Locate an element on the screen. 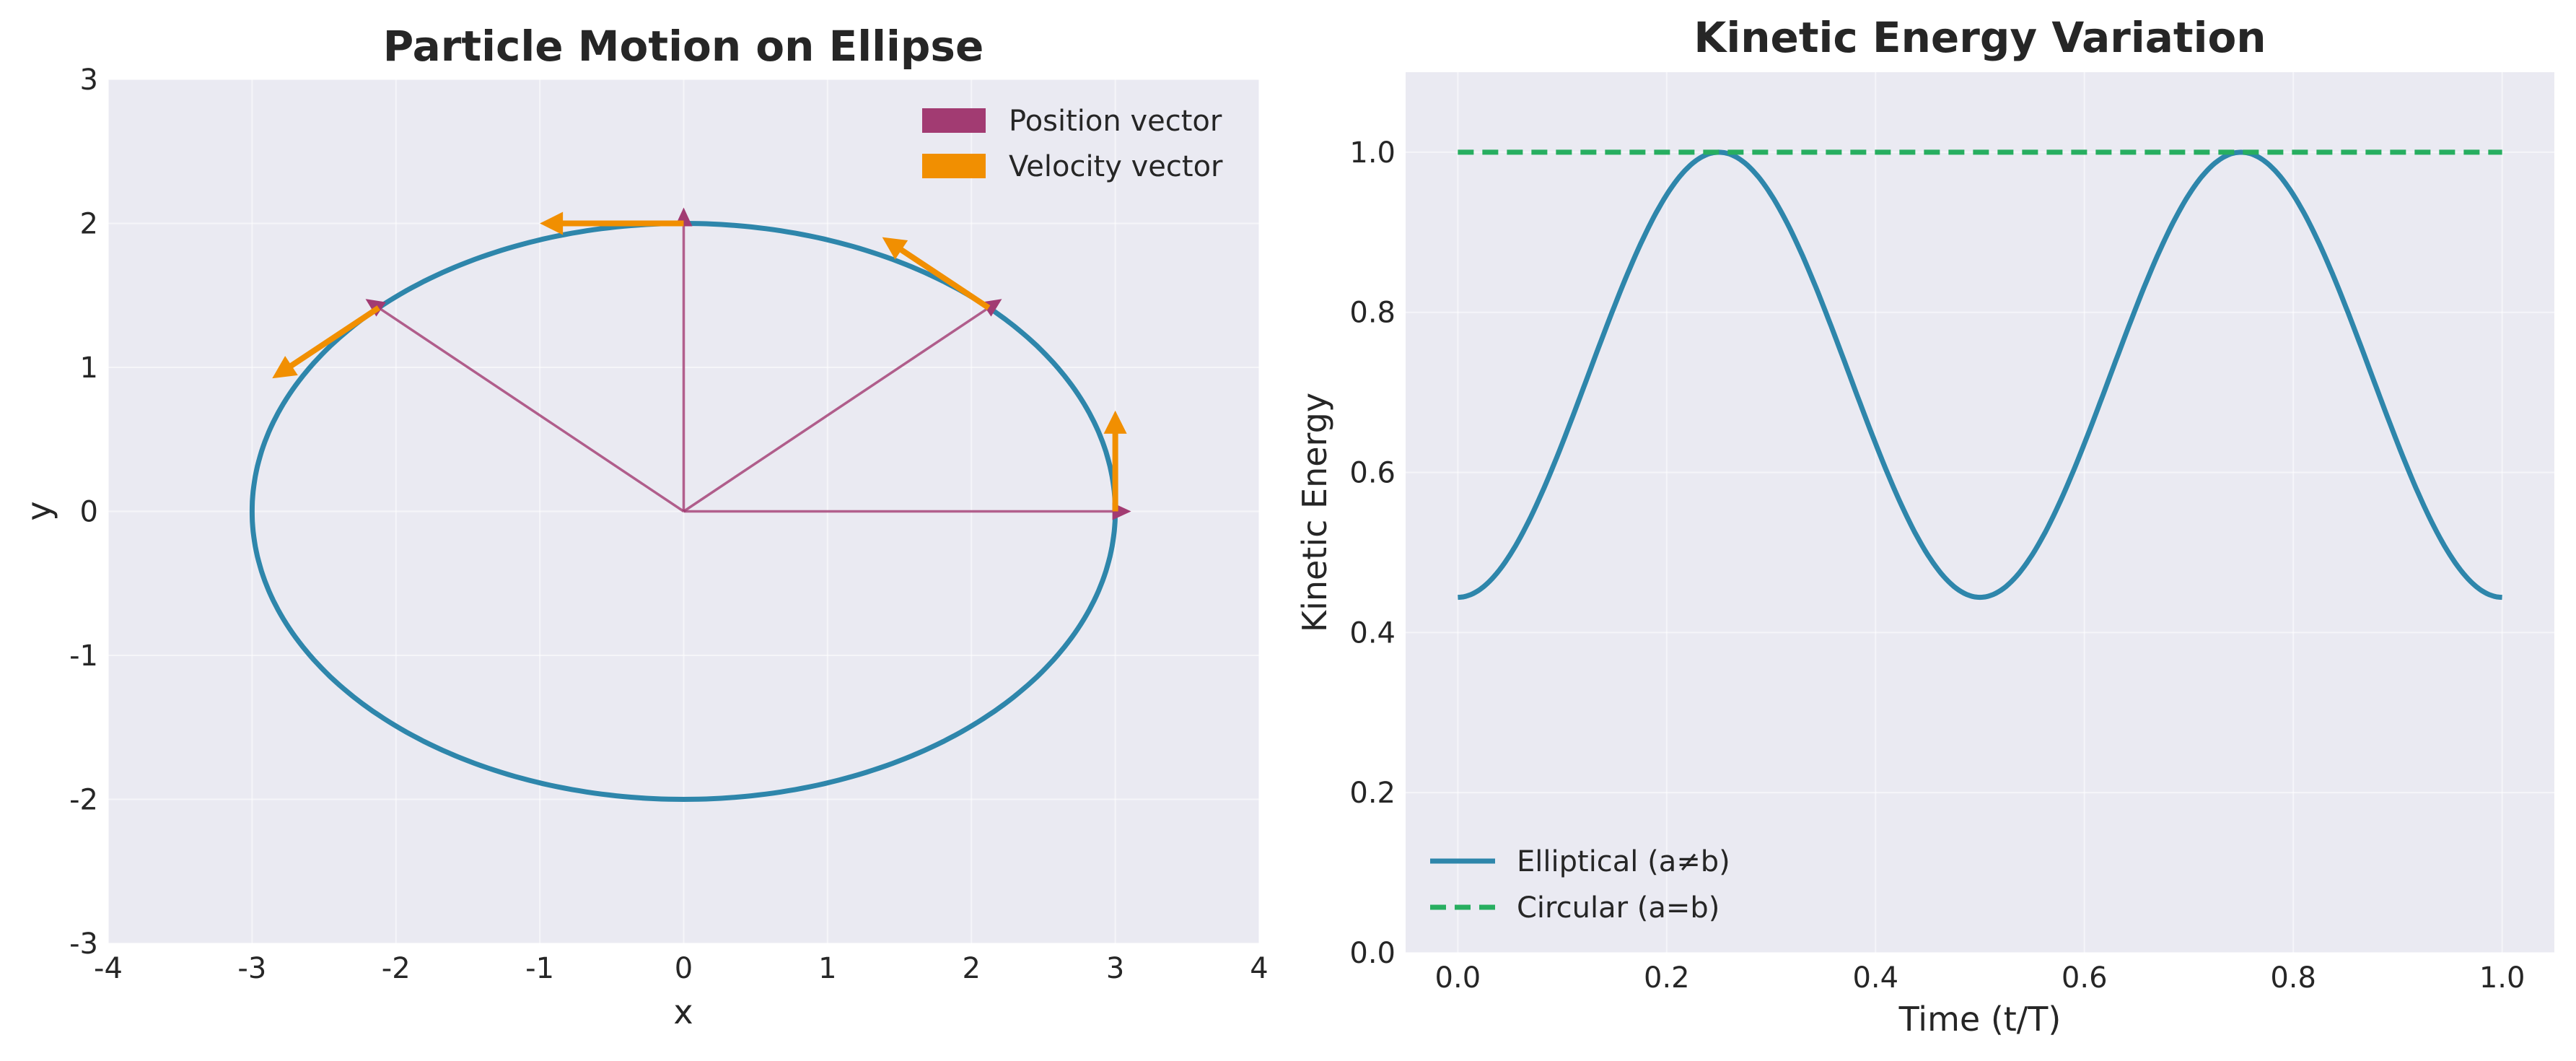  ellipse-x-axis-label: x is located at coordinates (683, 1011).